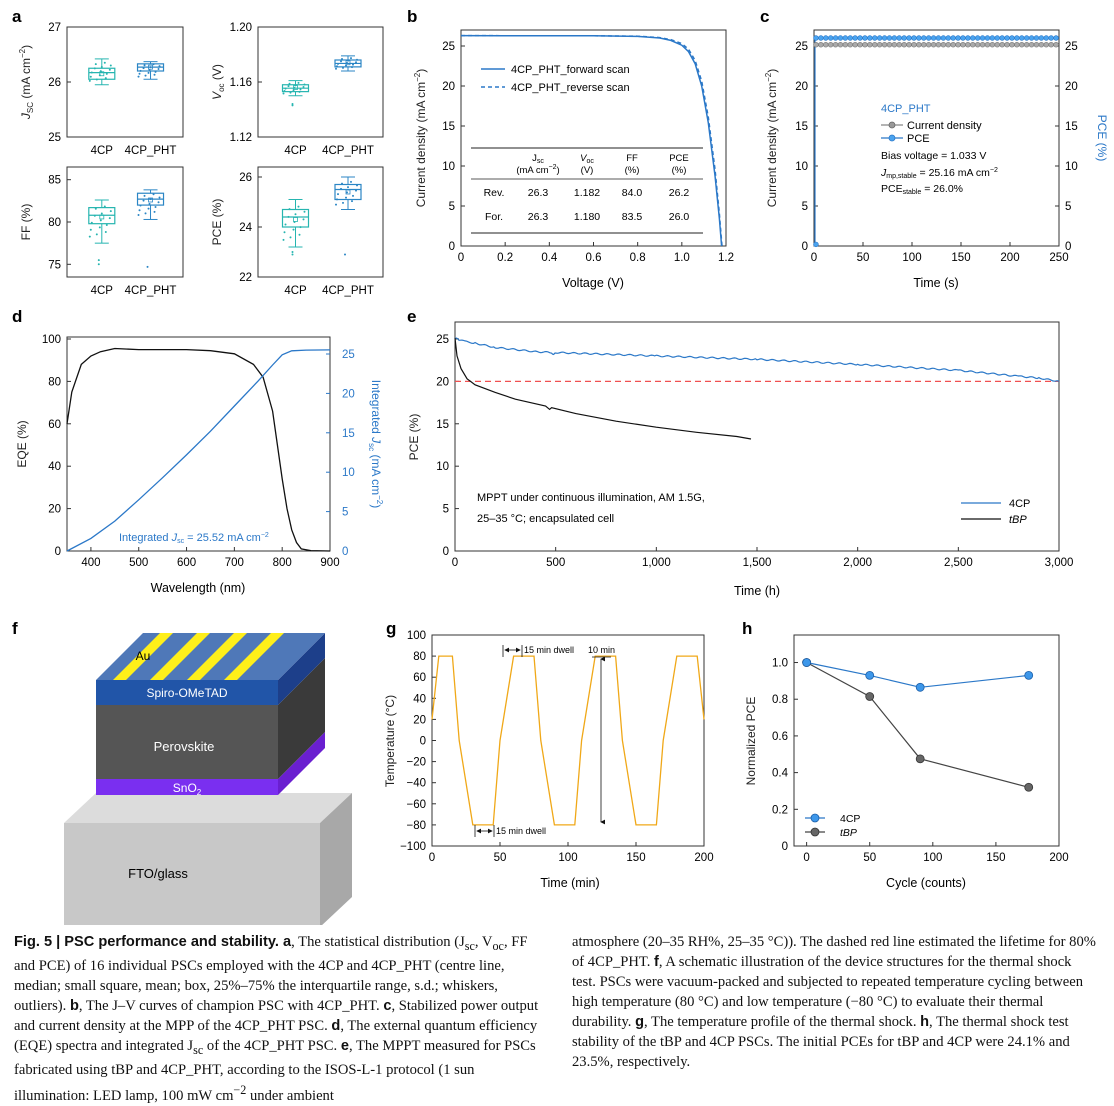 Image resolution: width=1114 pixels, height=1106 pixels. Describe the element at coordinates (805, 207) in the screenshot. I see `panel-c-ytick-label: 5` at that location.